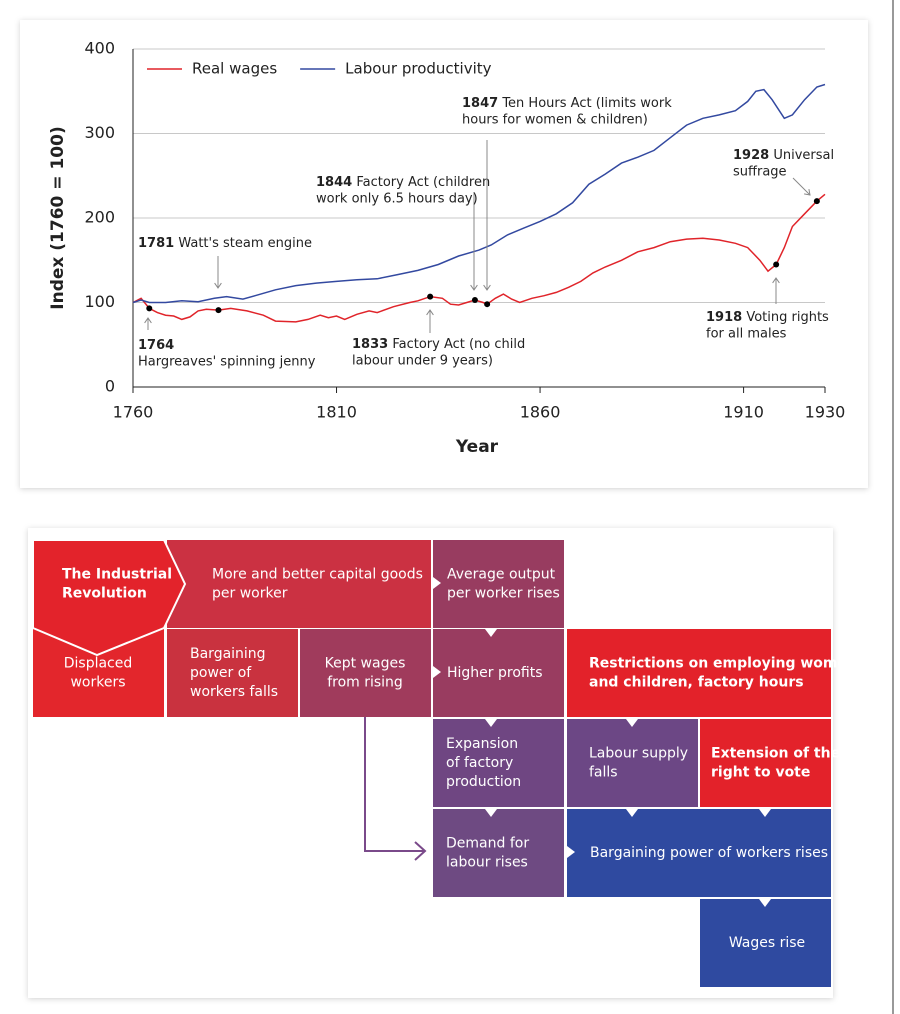  I want to click on annotation: 1844 Factory Act (children, so click(403, 182).